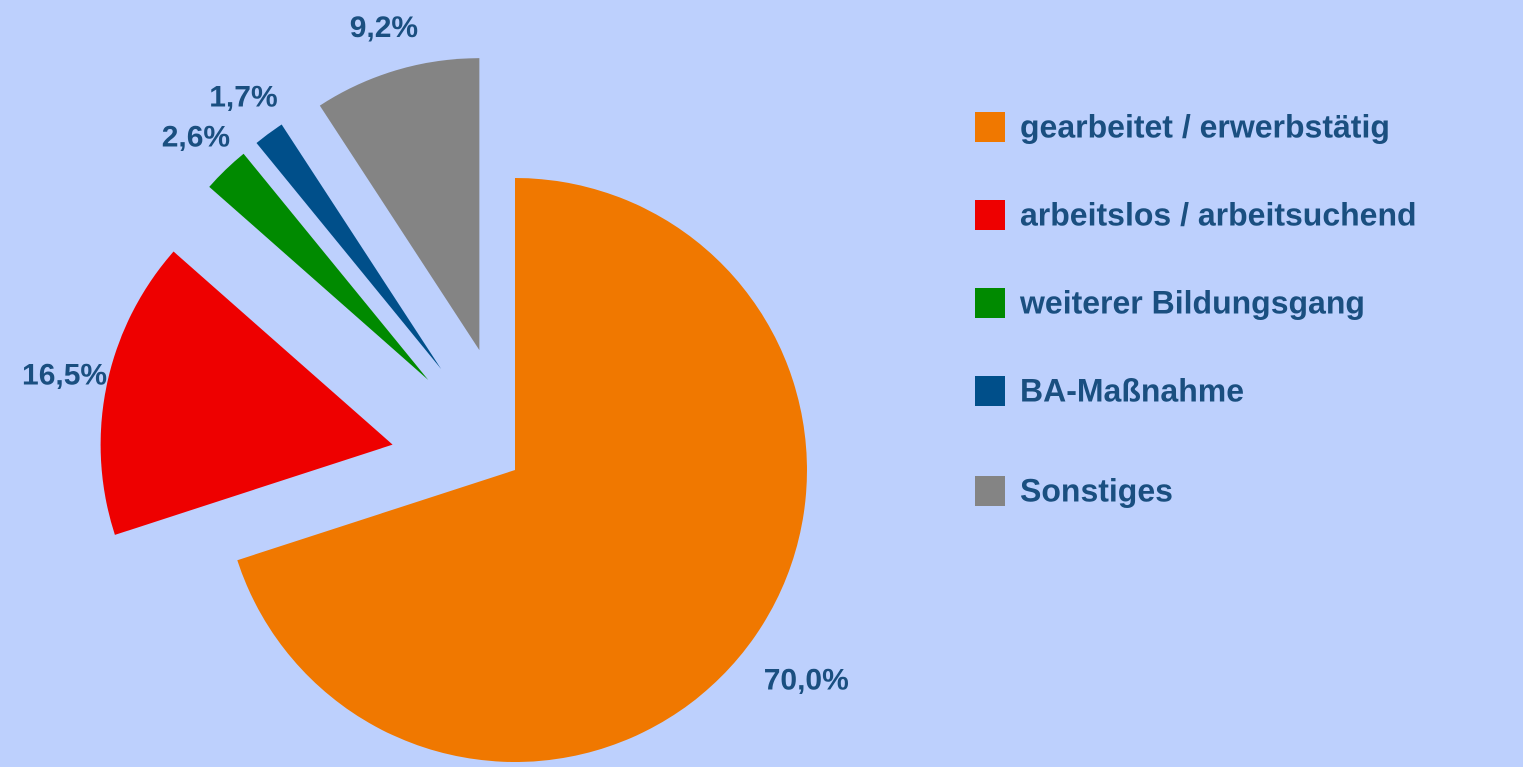  What do you see at coordinates (196, 137) in the screenshot?
I see `value-label: 2,6%` at bounding box center [196, 137].